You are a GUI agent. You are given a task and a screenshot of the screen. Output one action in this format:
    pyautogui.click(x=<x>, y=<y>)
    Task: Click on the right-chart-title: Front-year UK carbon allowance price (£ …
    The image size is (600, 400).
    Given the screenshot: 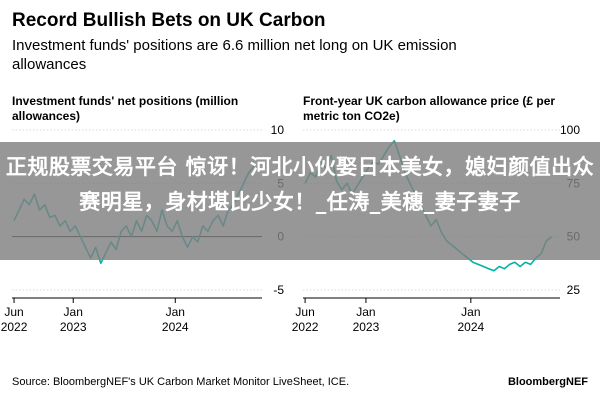 What is the action you would take?
    pyautogui.click(x=429, y=108)
    